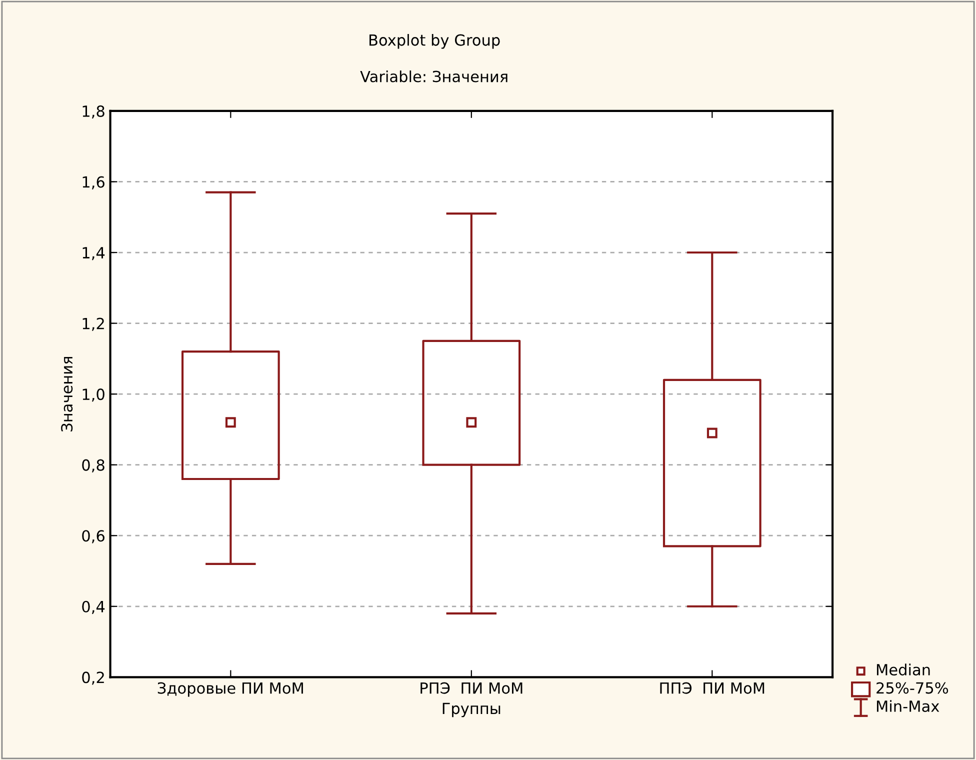 This screenshot has height=760, width=976. Describe the element at coordinates (230, 689) in the screenshot. I see `x-tick-label: Здоровые ПИ МоМ` at that location.